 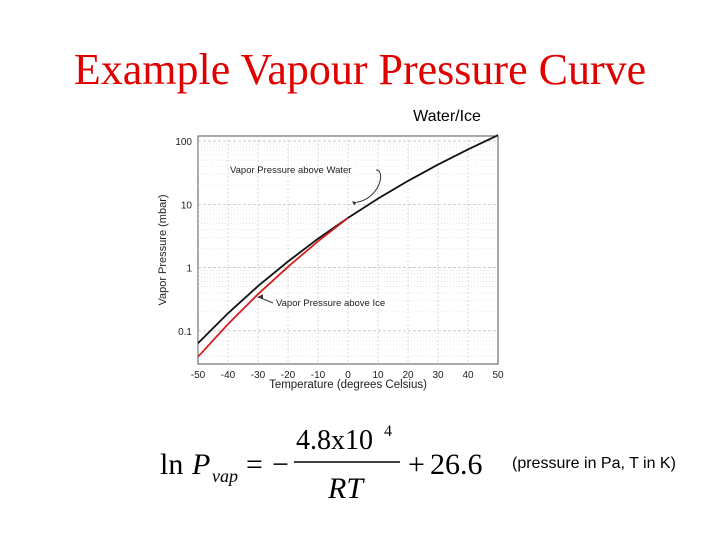 I want to click on formula-constant: 26.6, so click(x=456, y=464).